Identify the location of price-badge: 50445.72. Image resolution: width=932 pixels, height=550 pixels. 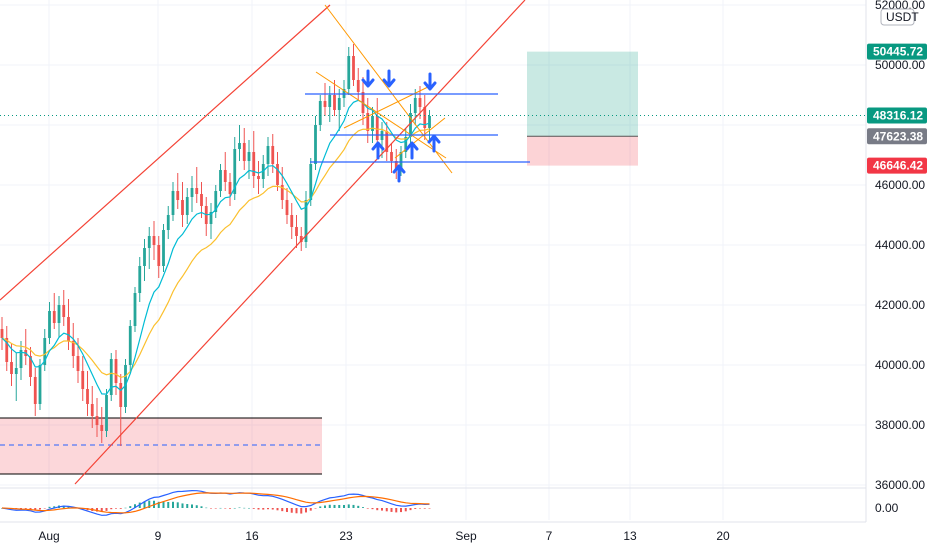
(897, 51).